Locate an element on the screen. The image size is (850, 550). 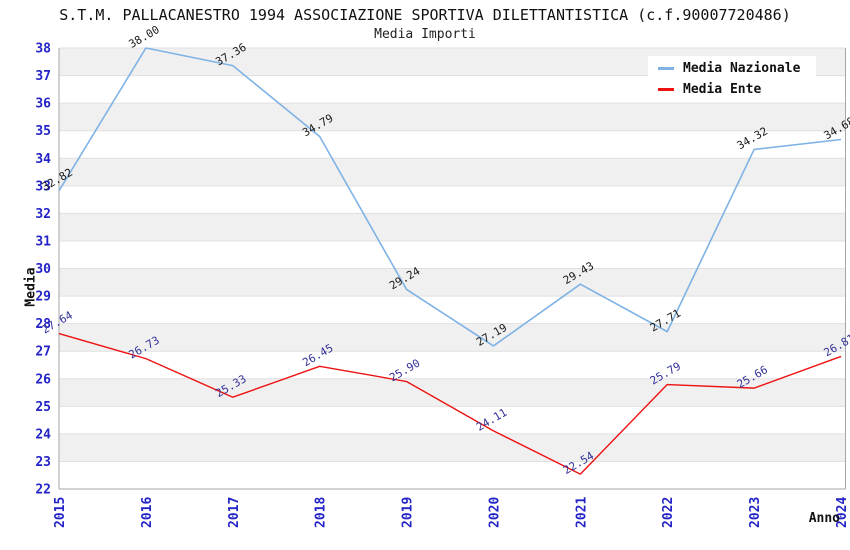
svg-text: 35 is located at coordinates (43, 131).